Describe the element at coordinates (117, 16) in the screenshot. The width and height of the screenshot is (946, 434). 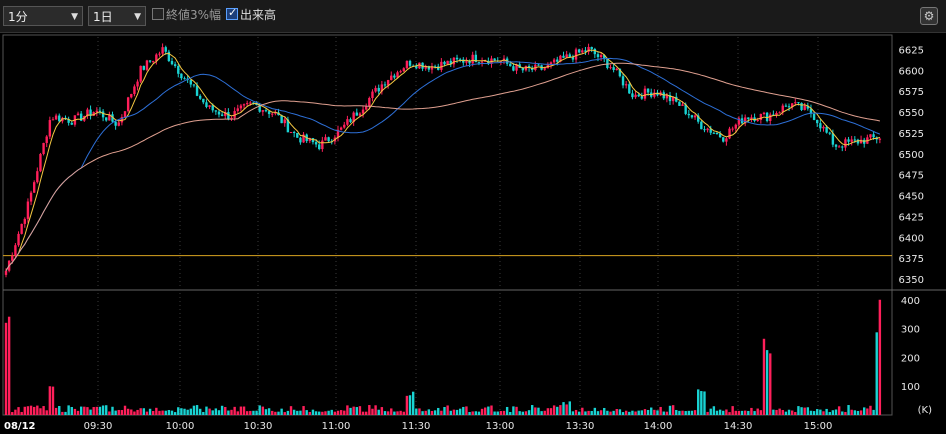
I see `period-select: 1日 ▼` at that location.